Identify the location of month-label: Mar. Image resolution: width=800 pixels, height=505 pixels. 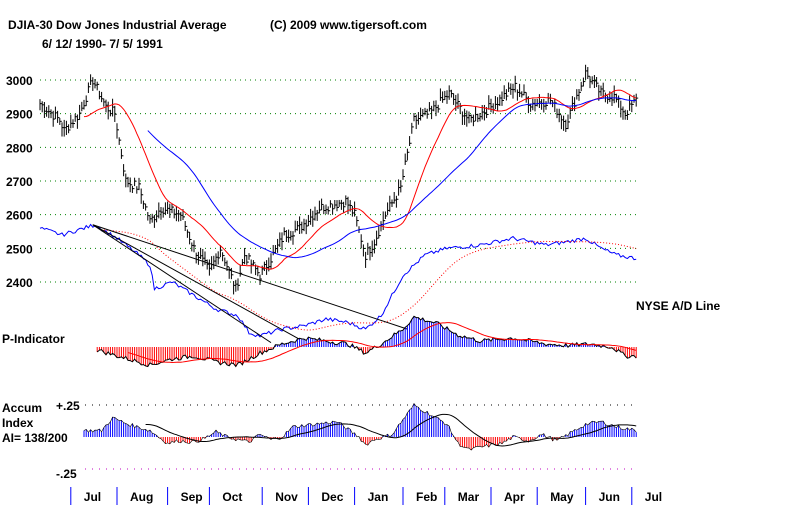
(469, 497).